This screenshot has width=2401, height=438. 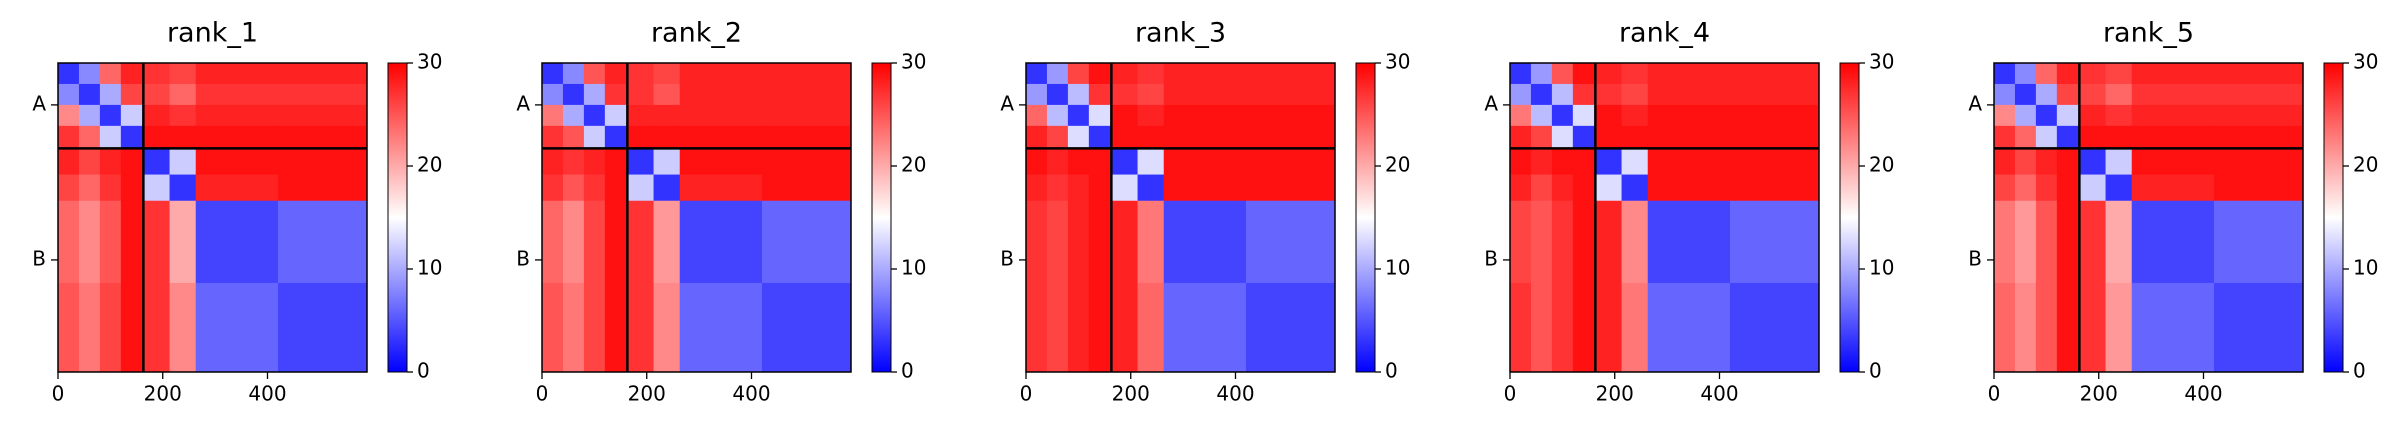 What do you see at coordinates (1235, 394) in the screenshot?
I see `x-tick-label: 400` at bounding box center [1235, 394].